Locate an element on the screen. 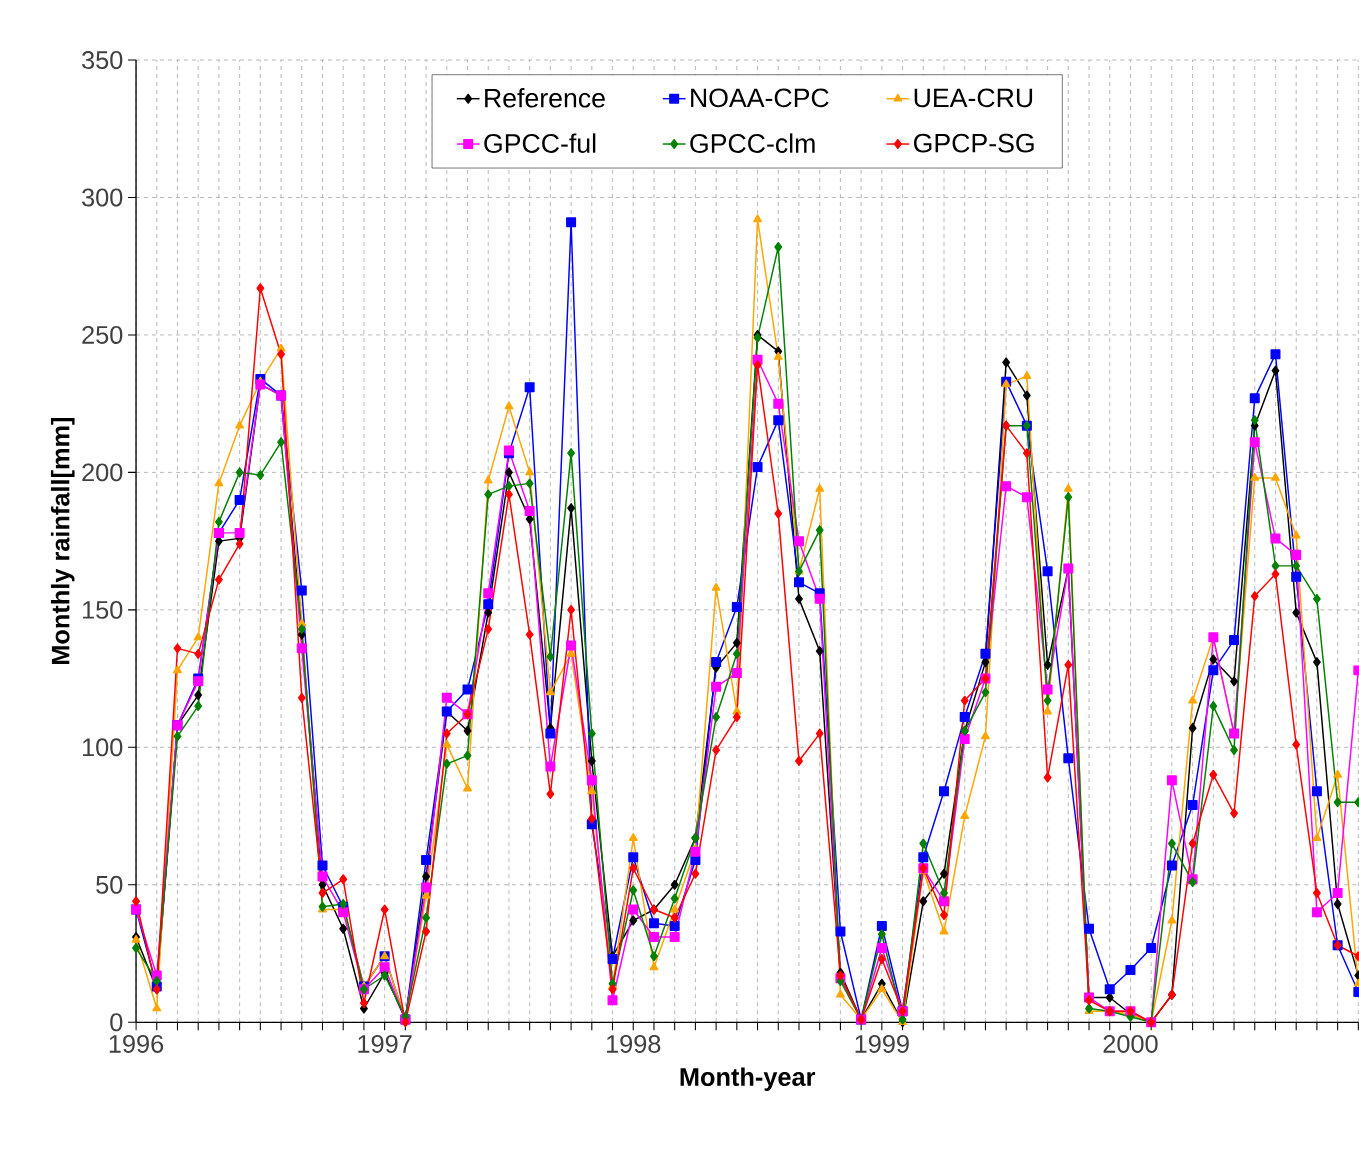  x-tick-label: 1996 is located at coordinates (136, 1044).